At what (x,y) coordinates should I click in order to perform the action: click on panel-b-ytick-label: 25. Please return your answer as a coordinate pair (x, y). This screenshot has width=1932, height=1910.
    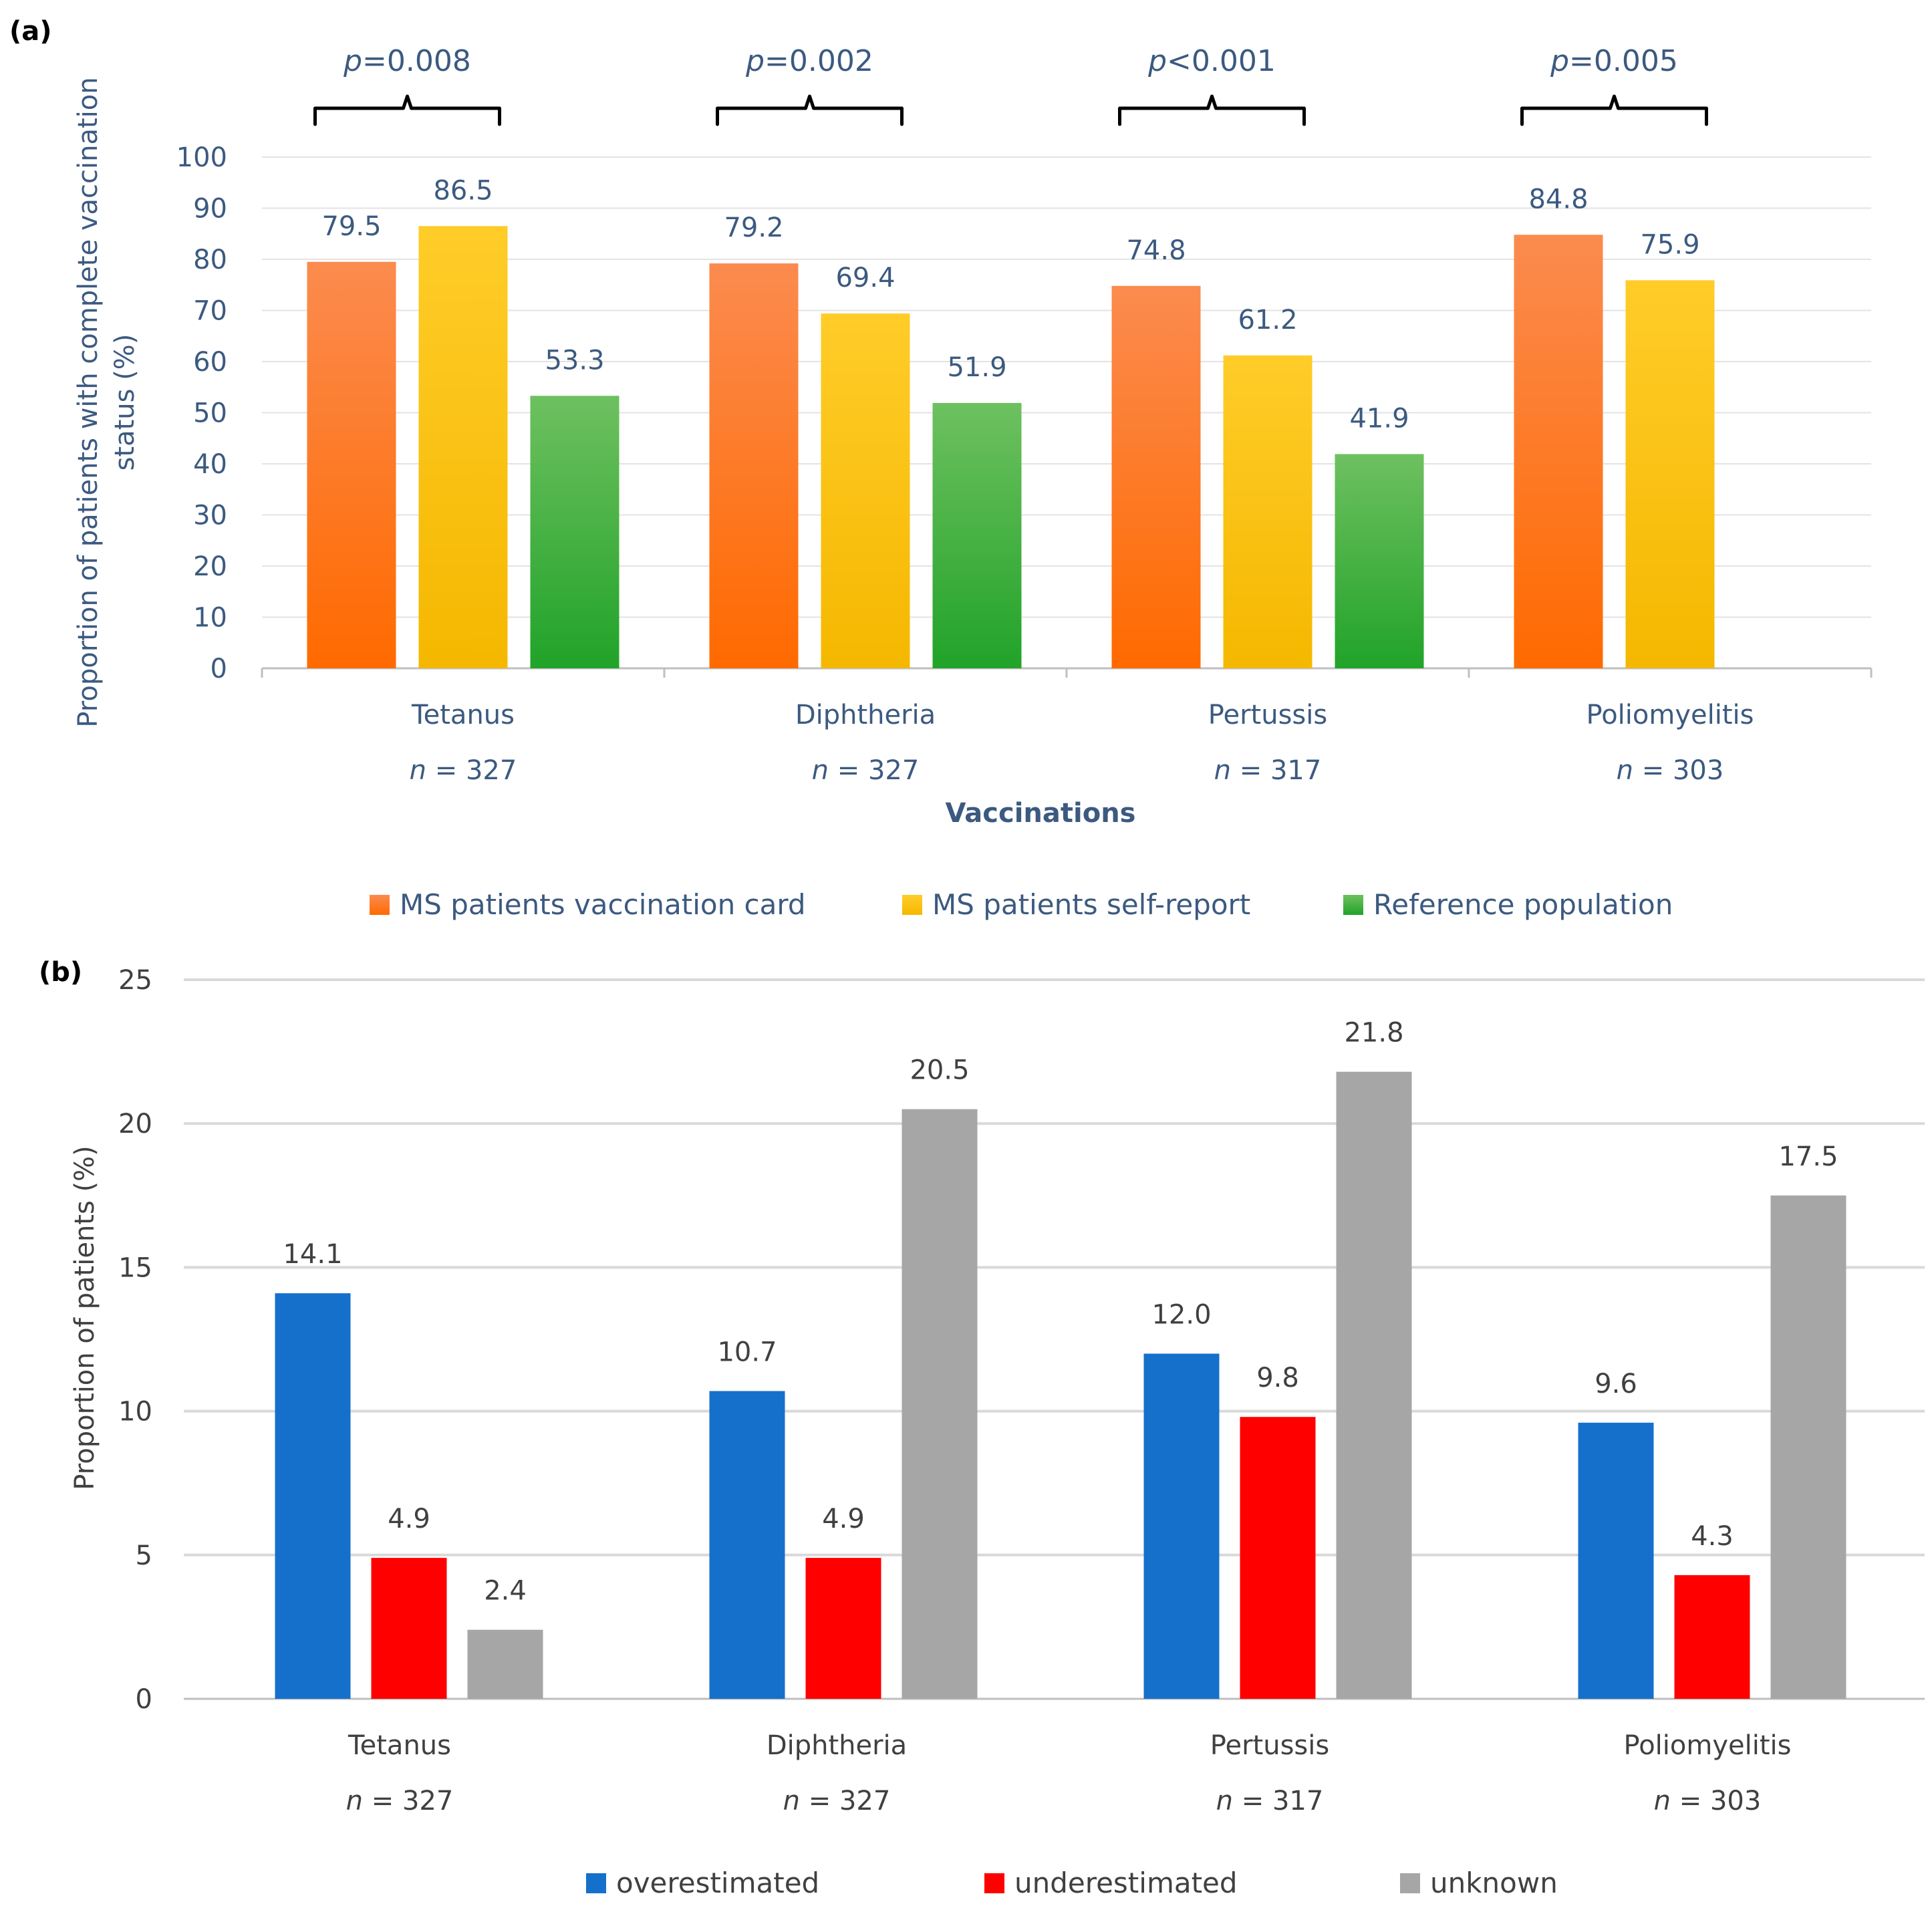
    Looking at the image, I should click on (135, 980).